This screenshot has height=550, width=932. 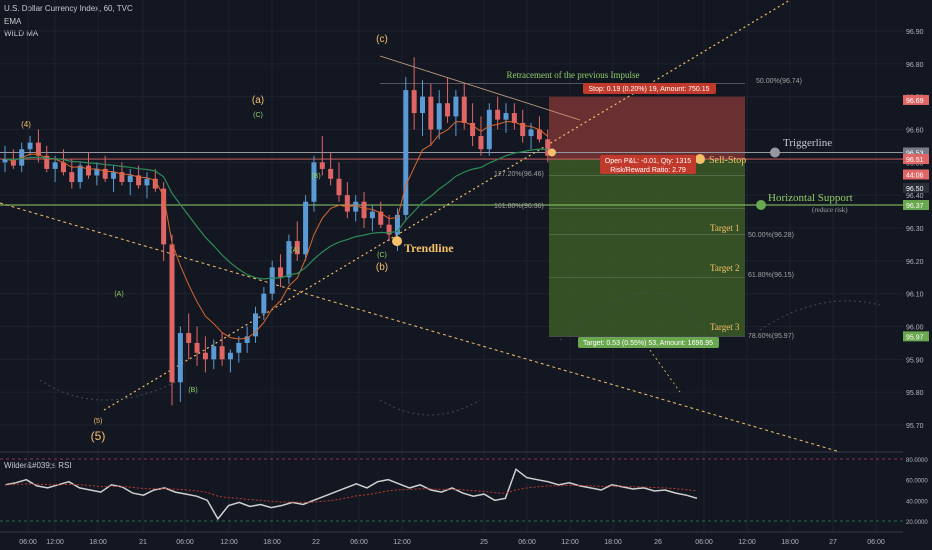 What do you see at coordinates (915, 65) in the screenshot?
I see `y-tick-label: 96.80` at bounding box center [915, 65].